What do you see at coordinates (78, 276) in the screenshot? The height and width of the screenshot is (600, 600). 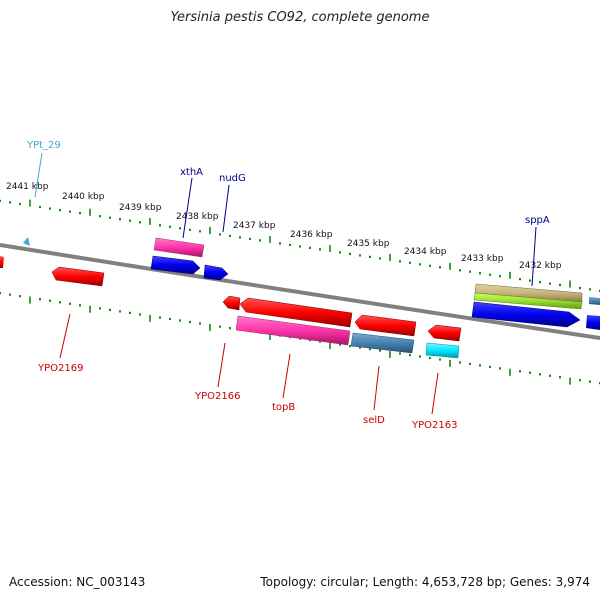 I see `cds-feature-YPO2169` at bounding box center [78, 276].